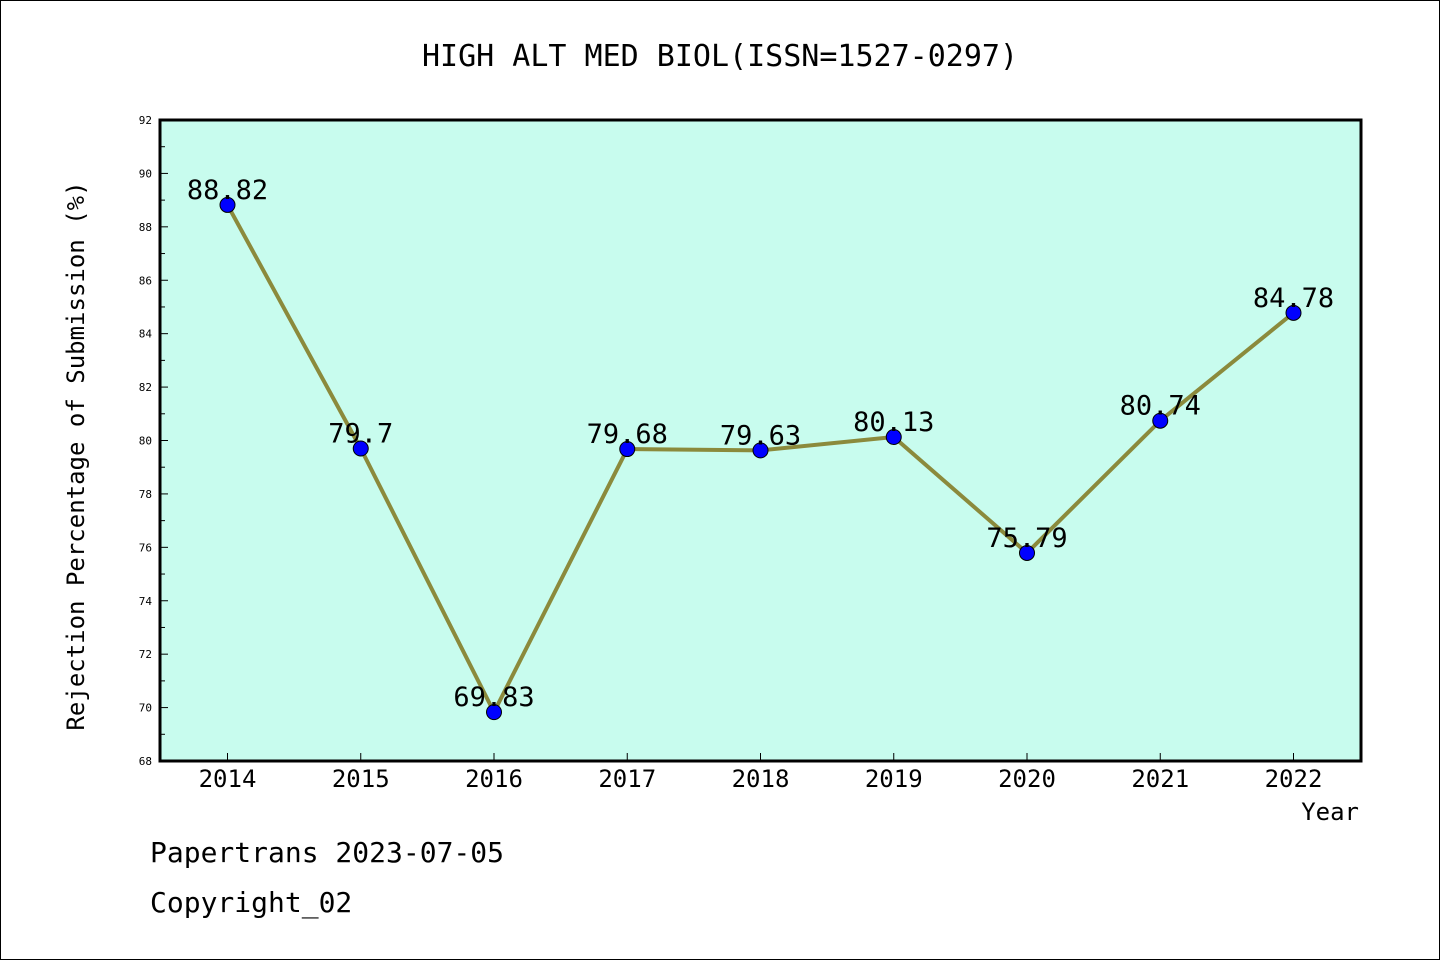 This screenshot has width=1440, height=960. Describe the element at coordinates (1027, 779) in the screenshot. I see `x-tick-label: 2020` at that location.